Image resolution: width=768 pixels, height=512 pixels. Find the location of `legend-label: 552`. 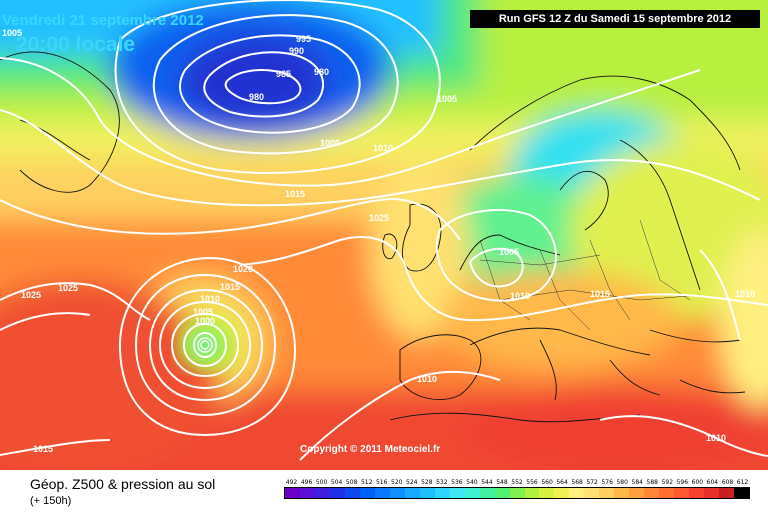

legend-label: 552 is located at coordinates (517, 482).